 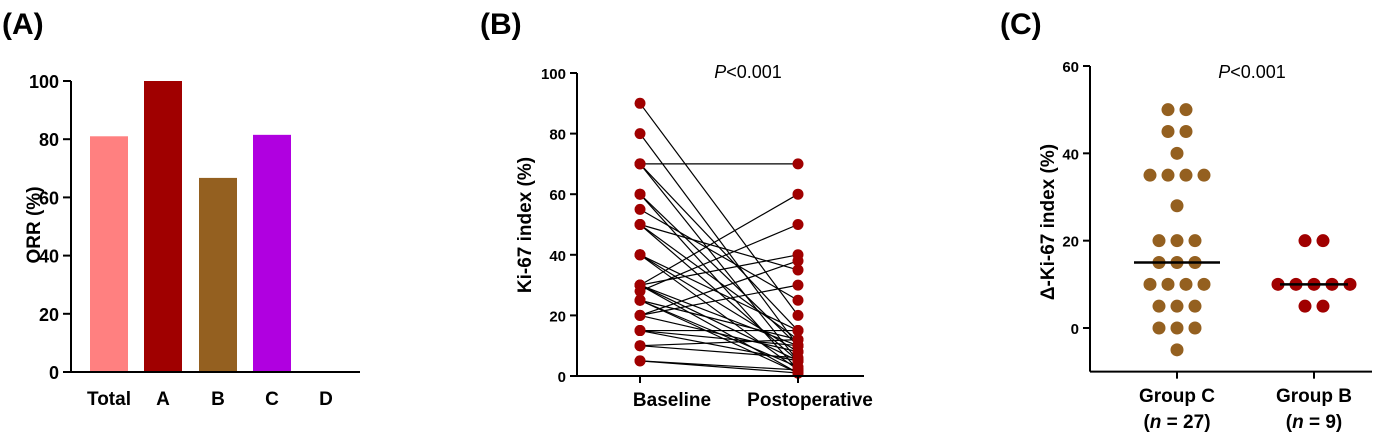 What do you see at coordinates (1314, 422) in the screenshot?
I see `x-tick-sample-size: (n = 9)` at bounding box center [1314, 422].